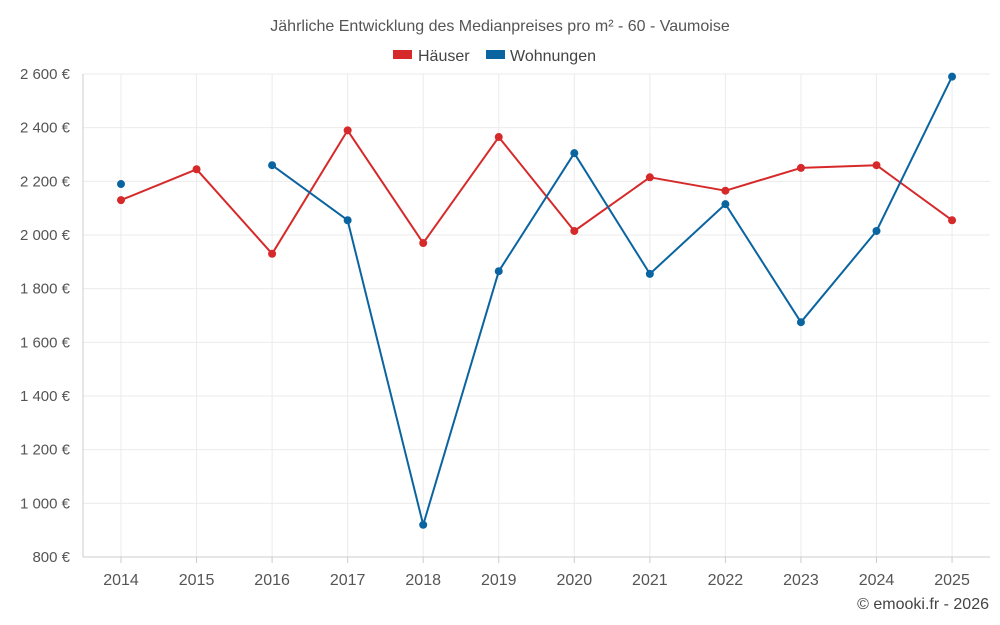  What do you see at coordinates (51, 557) in the screenshot?
I see `y-tick-label: 800 €` at bounding box center [51, 557].